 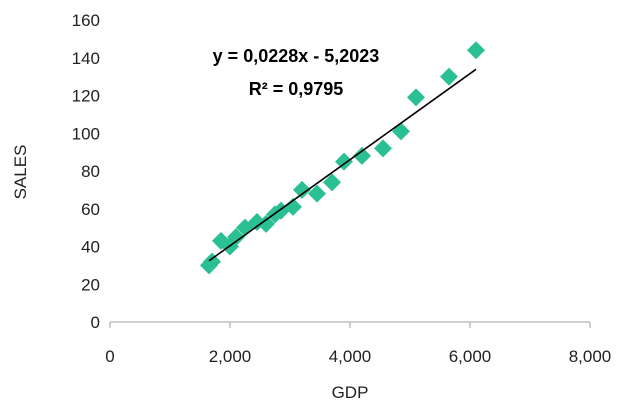 I want to click on x-tick-label: 8,000, so click(x=590, y=356).